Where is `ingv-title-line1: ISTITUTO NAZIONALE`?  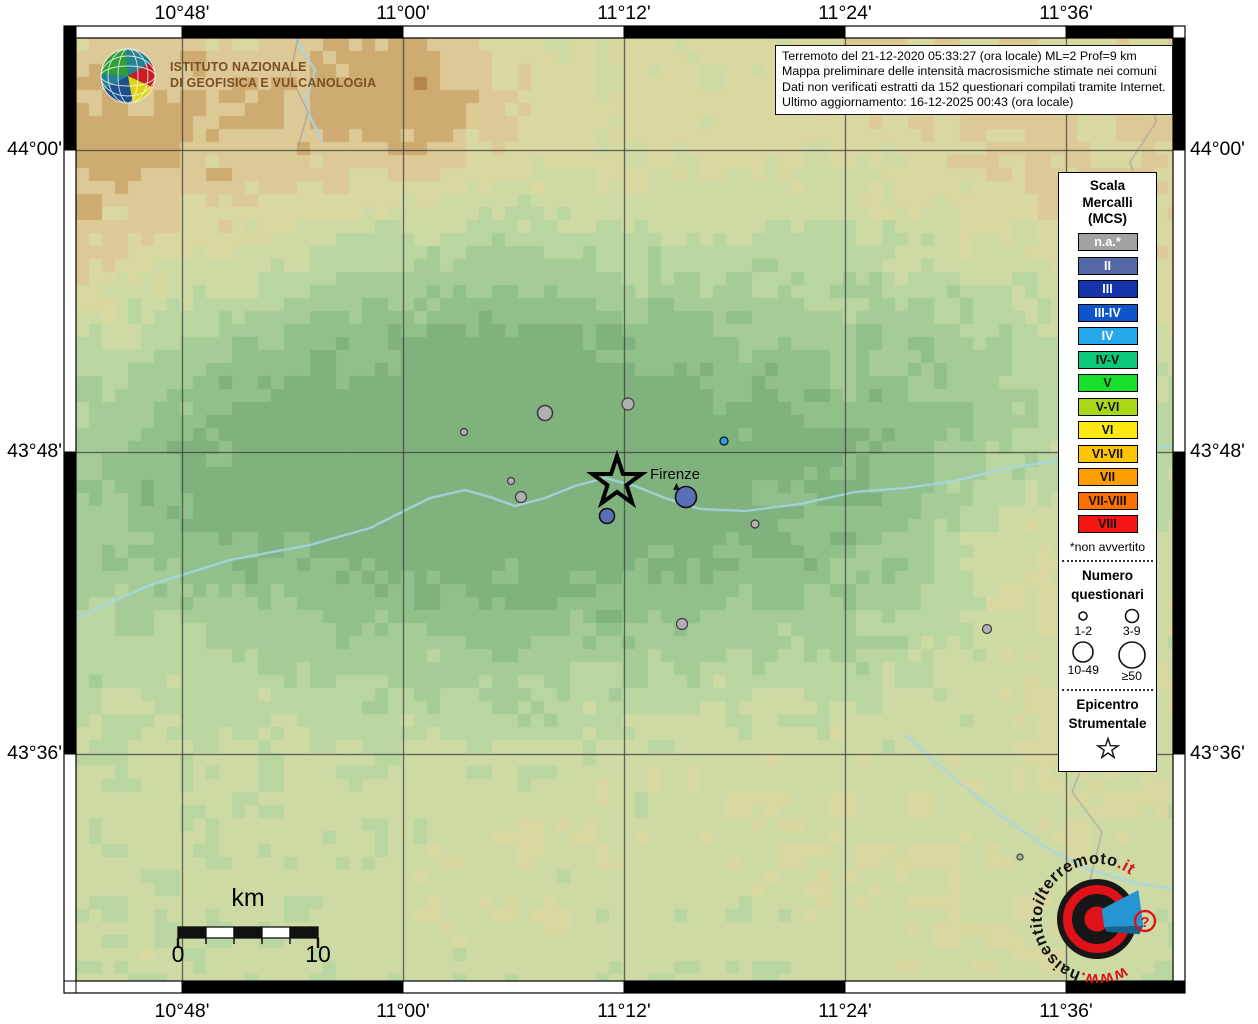 ingv-title-line1: ISTITUTO NAZIONALE is located at coordinates (238, 67).